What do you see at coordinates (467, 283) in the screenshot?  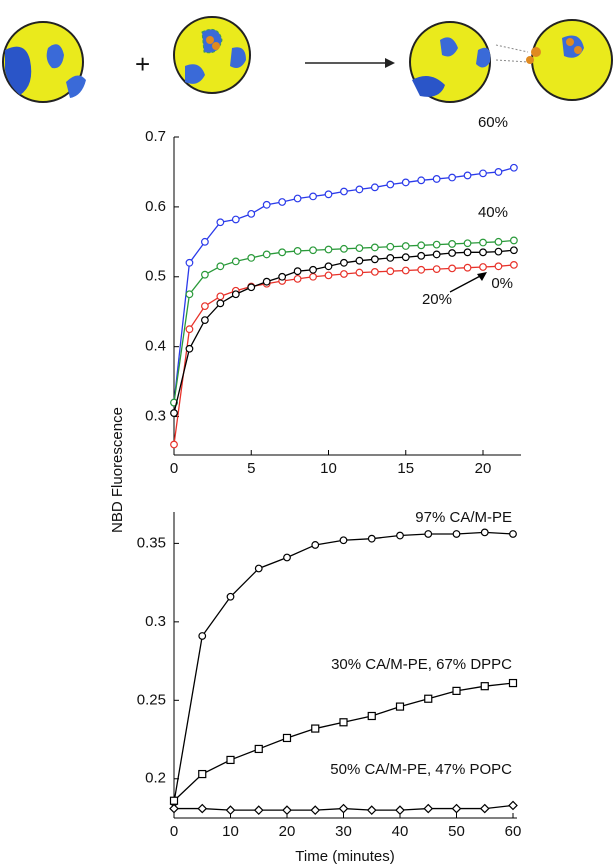 I see `arrow` at bounding box center [467, 283].